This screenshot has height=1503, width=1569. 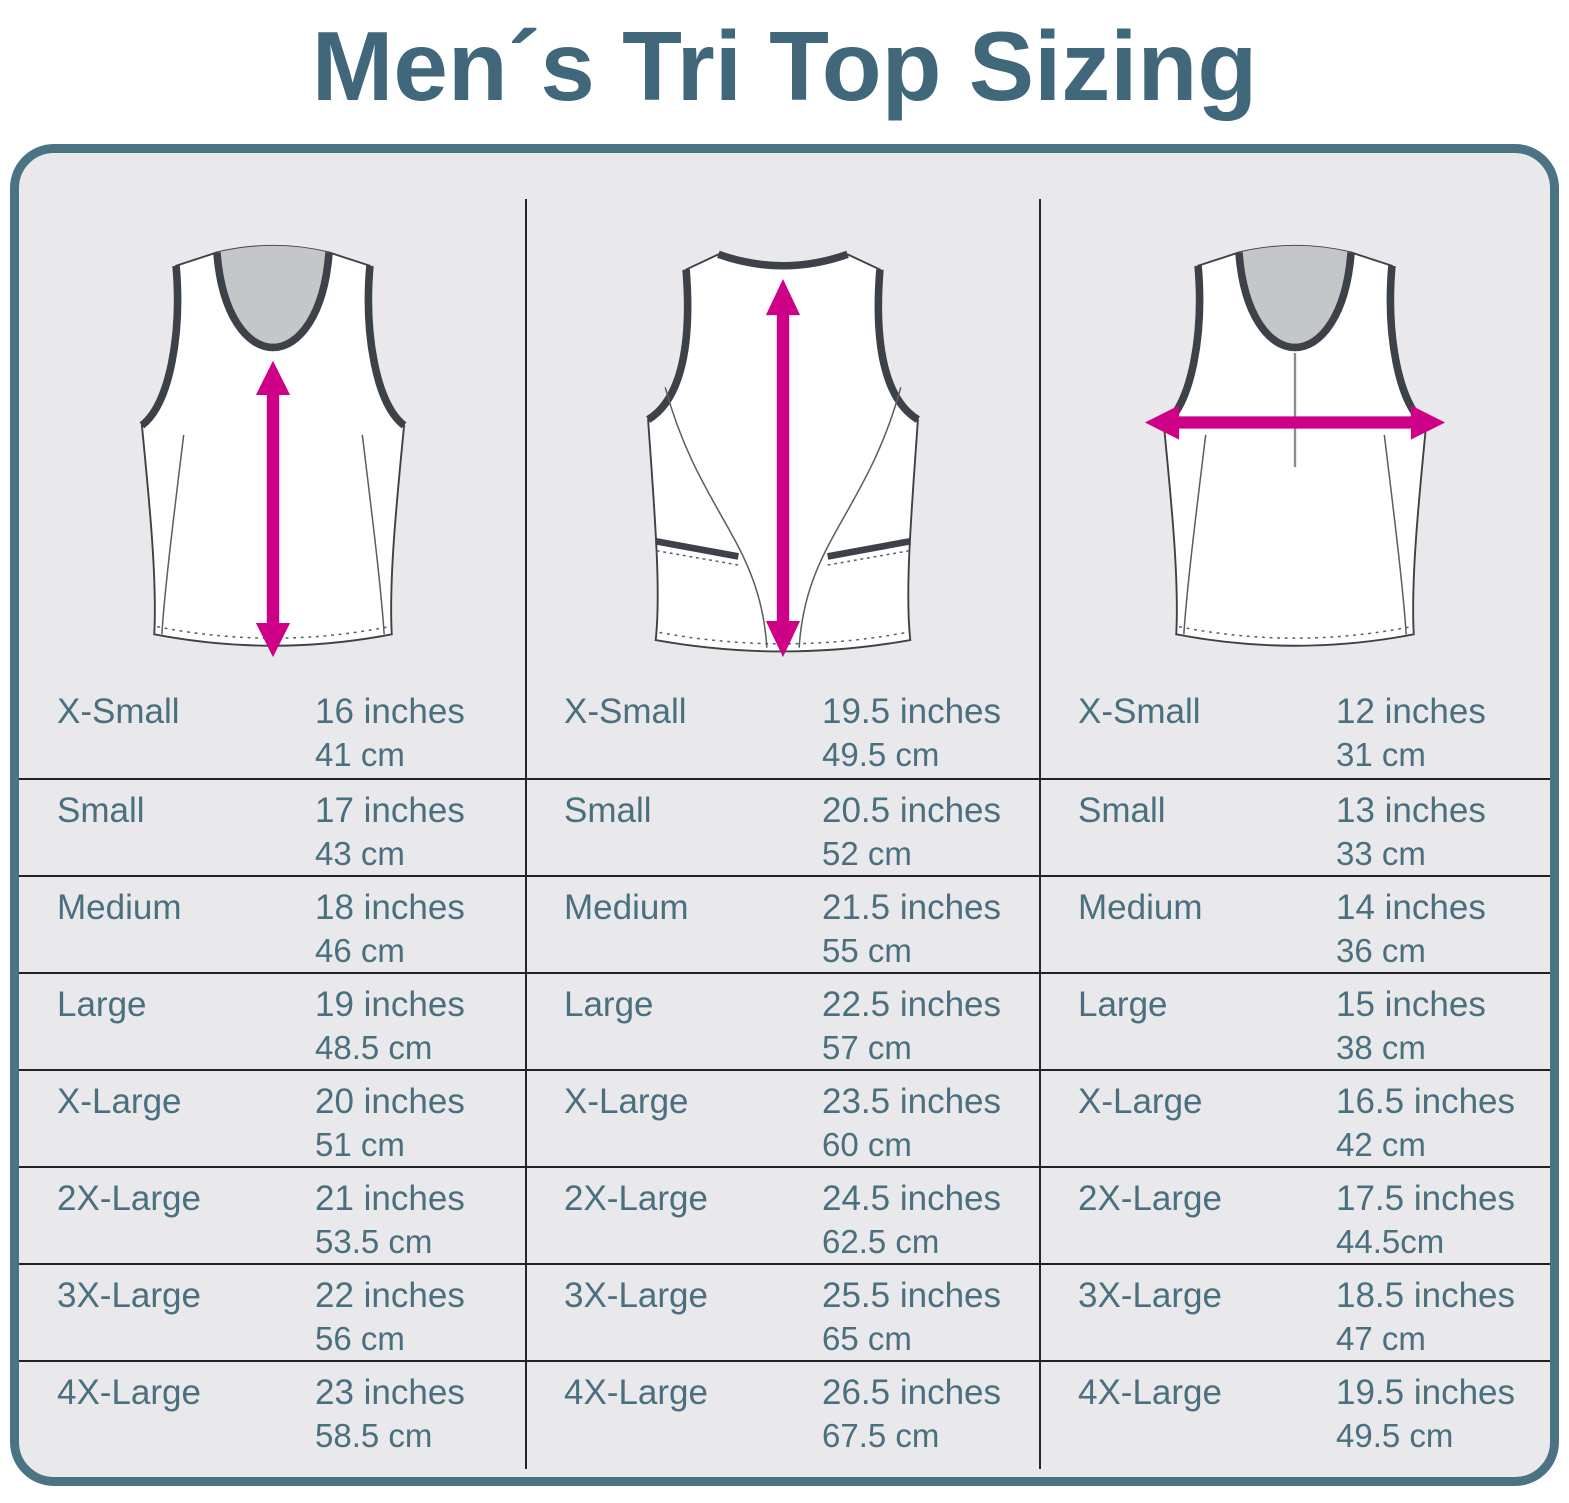 What do you see at coordinates (1411, 907) in the screenshot?
I see `inches-value: 14 inches` at bounding box center [1411, 907].